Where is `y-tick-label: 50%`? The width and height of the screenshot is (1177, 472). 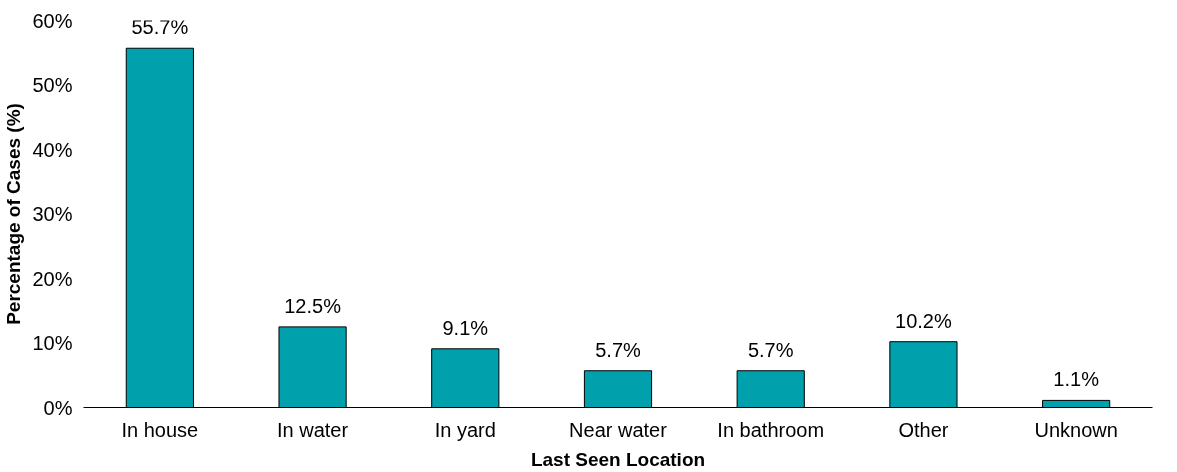 y-tick-label: 50% is located at coordinates (52, 85).